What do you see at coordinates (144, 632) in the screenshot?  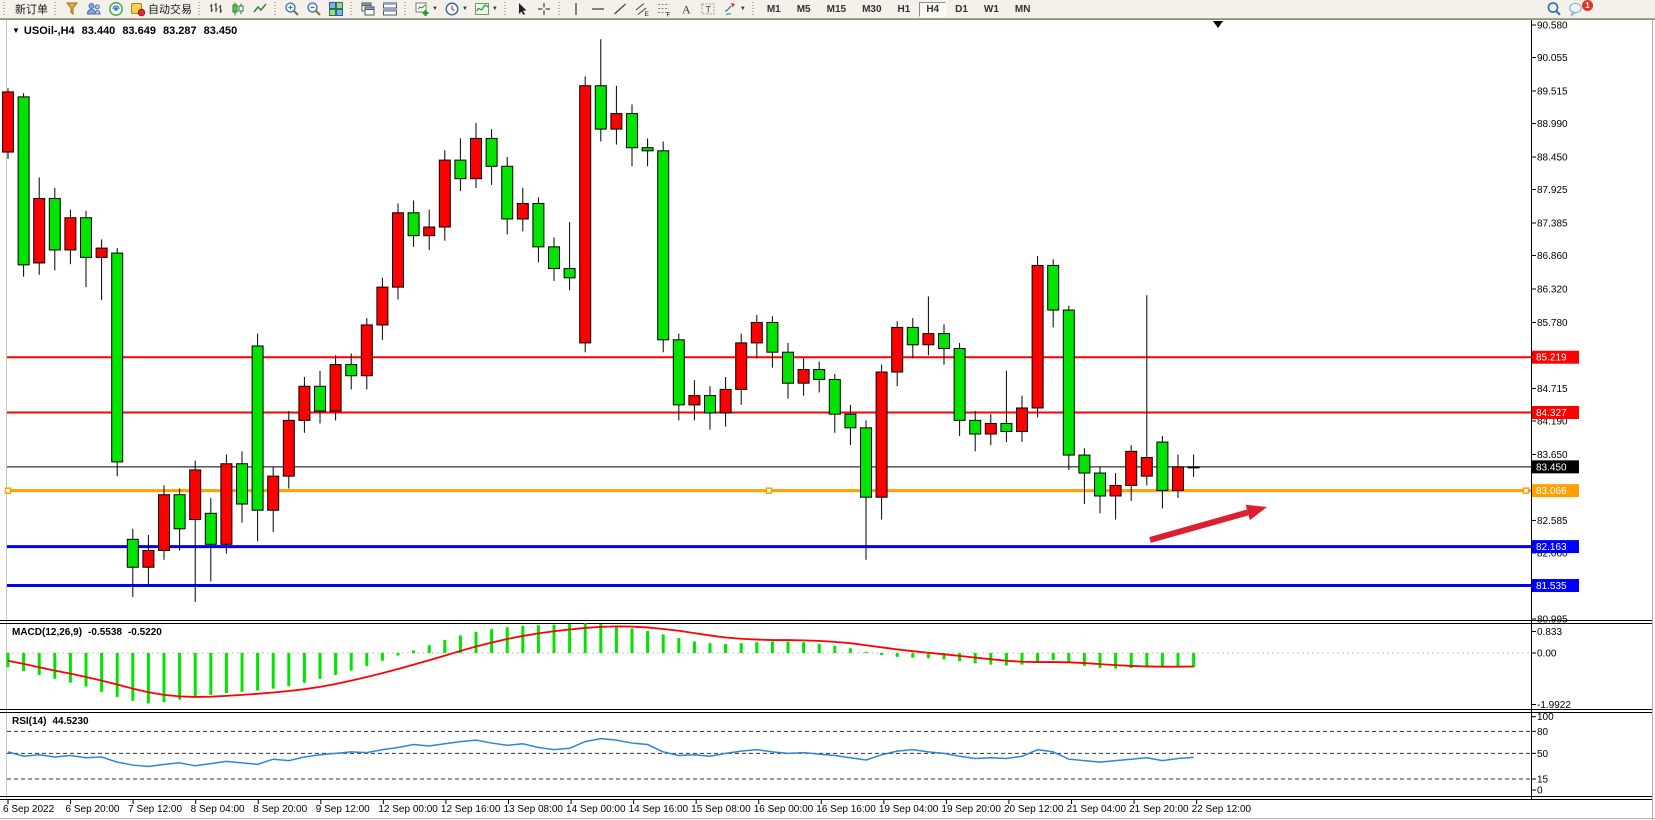 I see `macd-signal-value: -0.5220` at bounding box center [144, 632].